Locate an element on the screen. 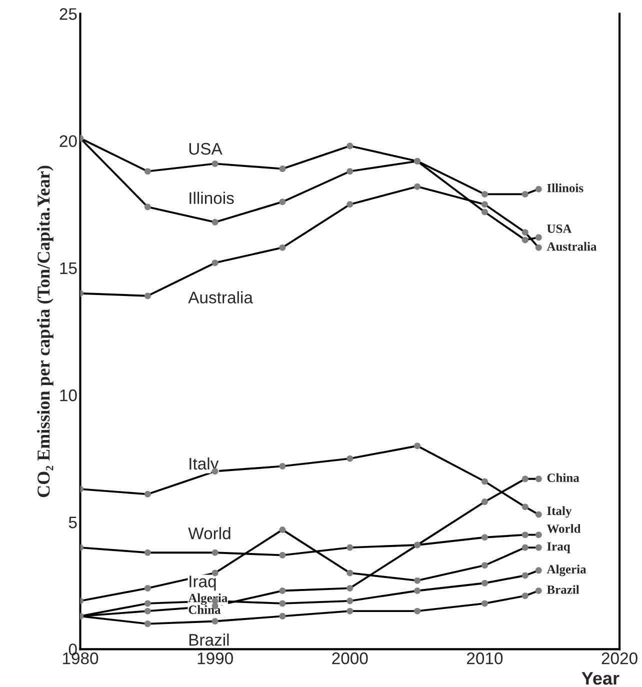 The width and height of the screenshot is (642, 687). series-label: World is located at coordinates (563, 528).